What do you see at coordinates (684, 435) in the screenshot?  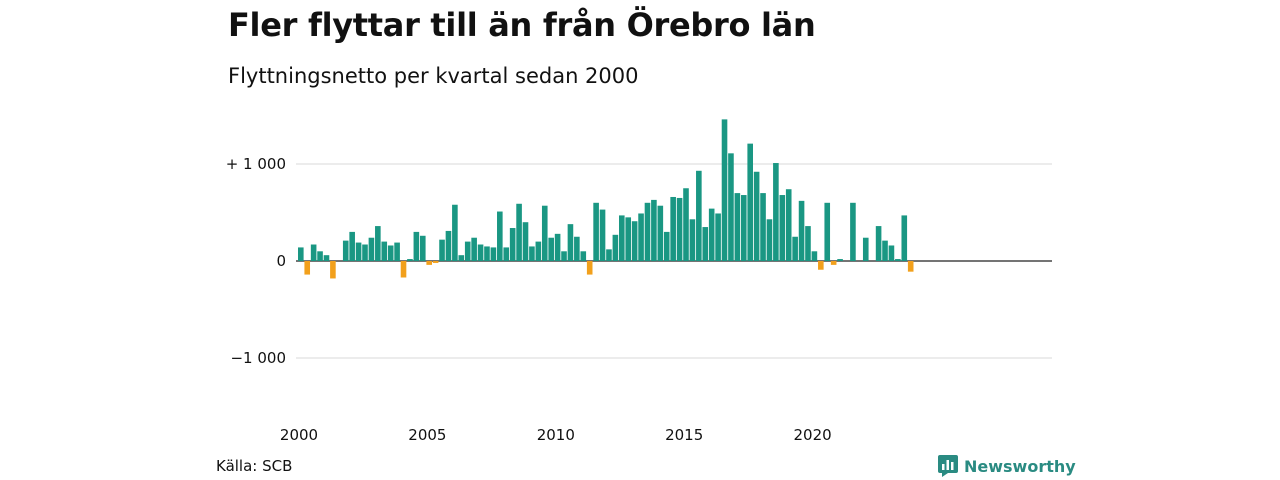 I see `x-tick-label: 2015` at bounding box center [684, 435].